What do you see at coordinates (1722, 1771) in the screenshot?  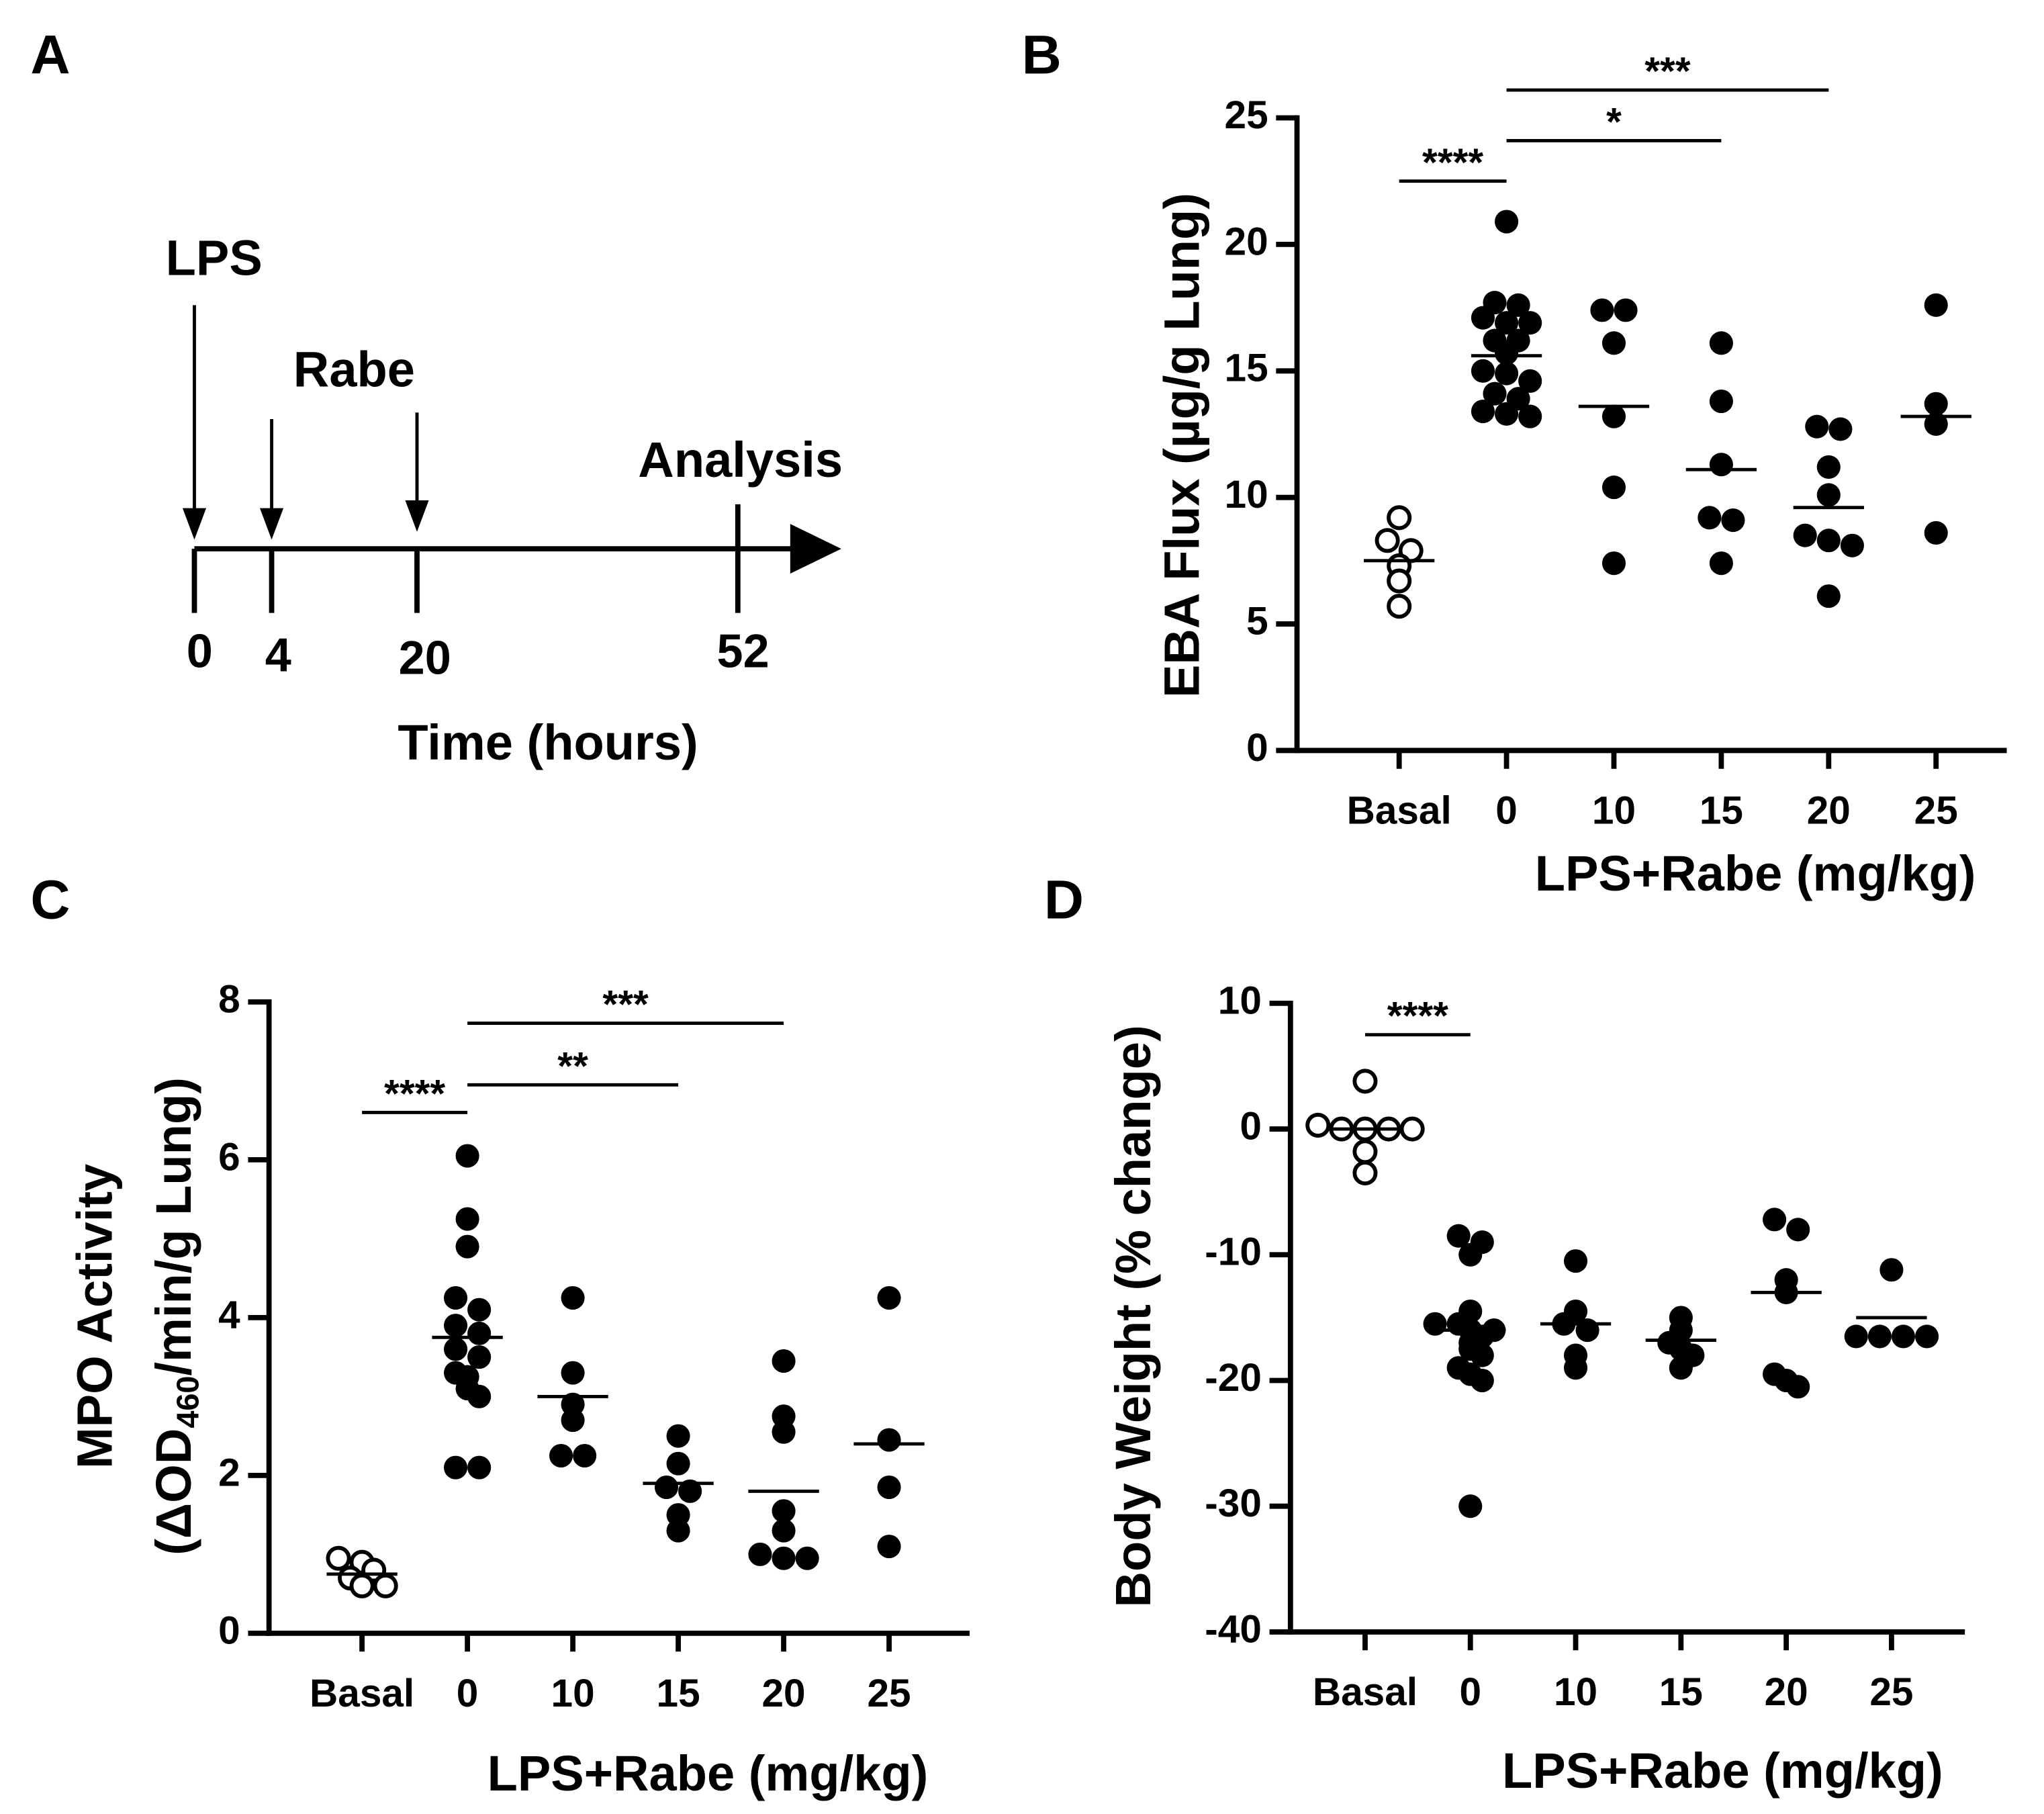 I see `x-axis-title: LPS+Rabe (mg/kg)` at bounding box center [1722, 1771].